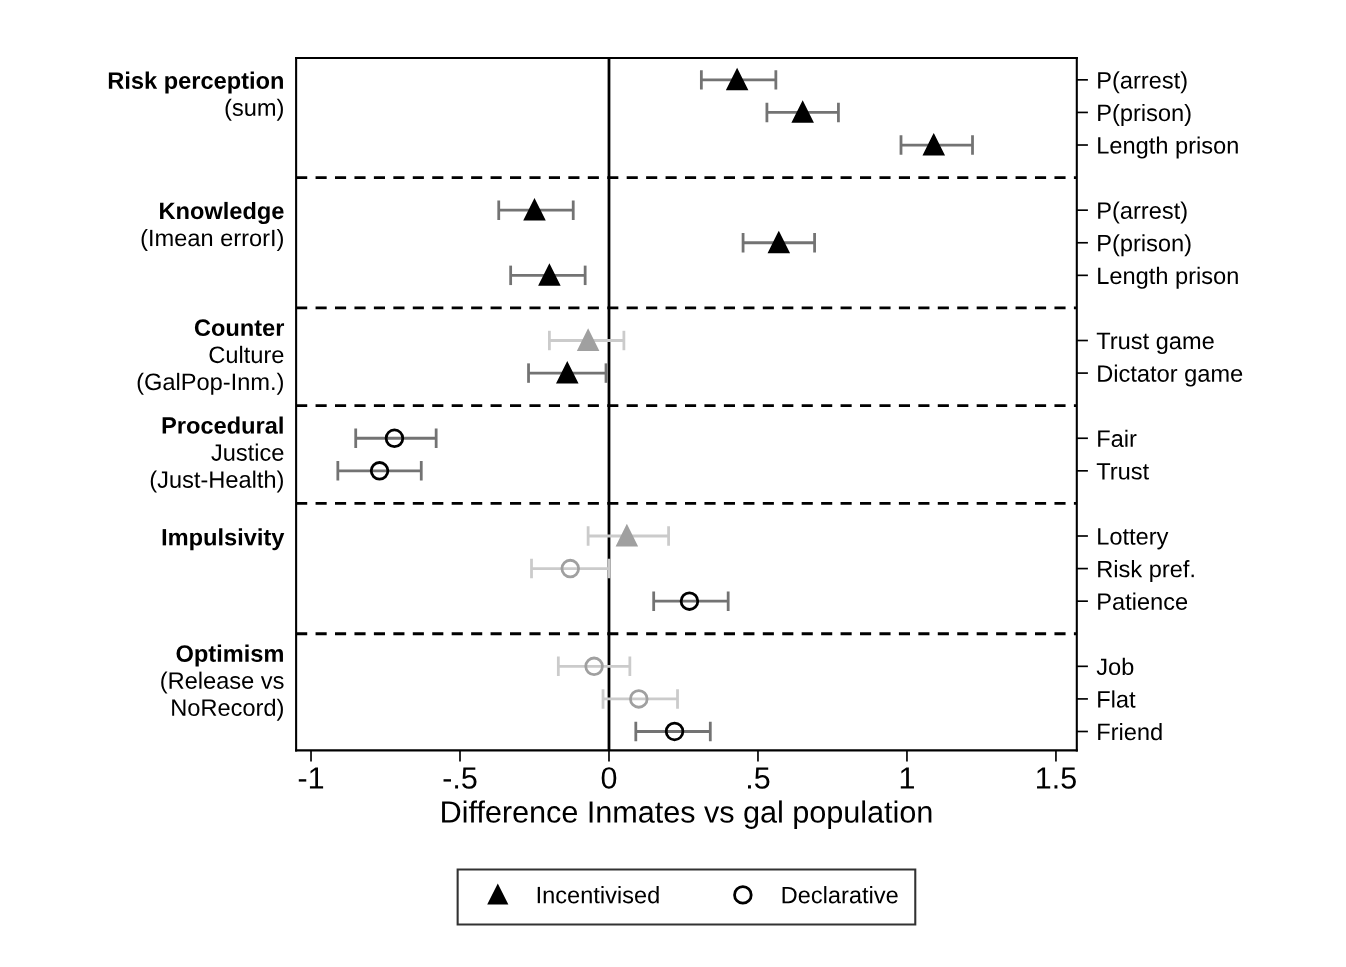 This screenshot has height=967, width=1346. What do you see at coordinates (211, 357) in the screenshot?
I see `text: Counter Culture (GalPop-Inm.)` at bounding box center [211, 357].